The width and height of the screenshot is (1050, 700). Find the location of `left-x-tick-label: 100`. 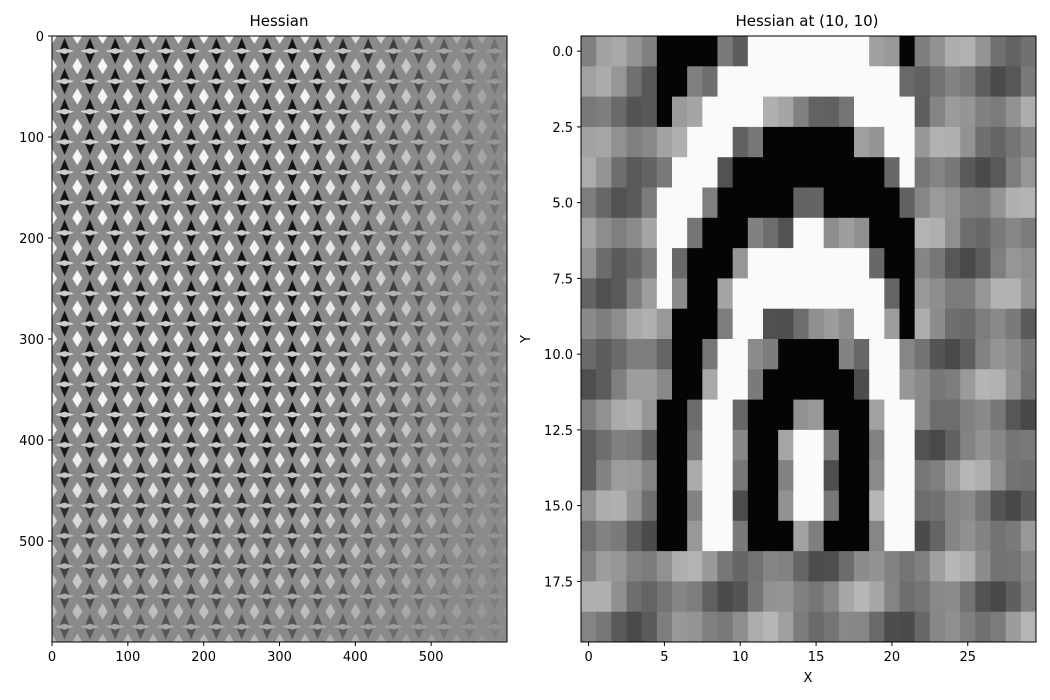

left-x-tick-label: 100 is located at coordinates (127, 657).